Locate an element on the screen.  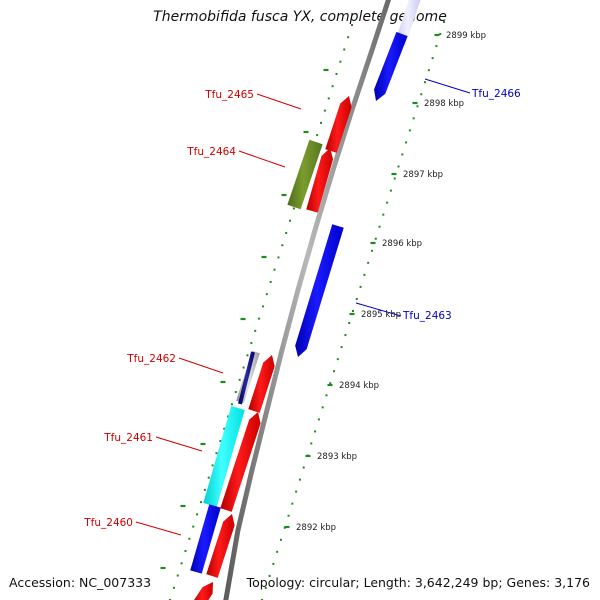
accession-label: Accession: NC_007333 is located at coordinates (80, 582).